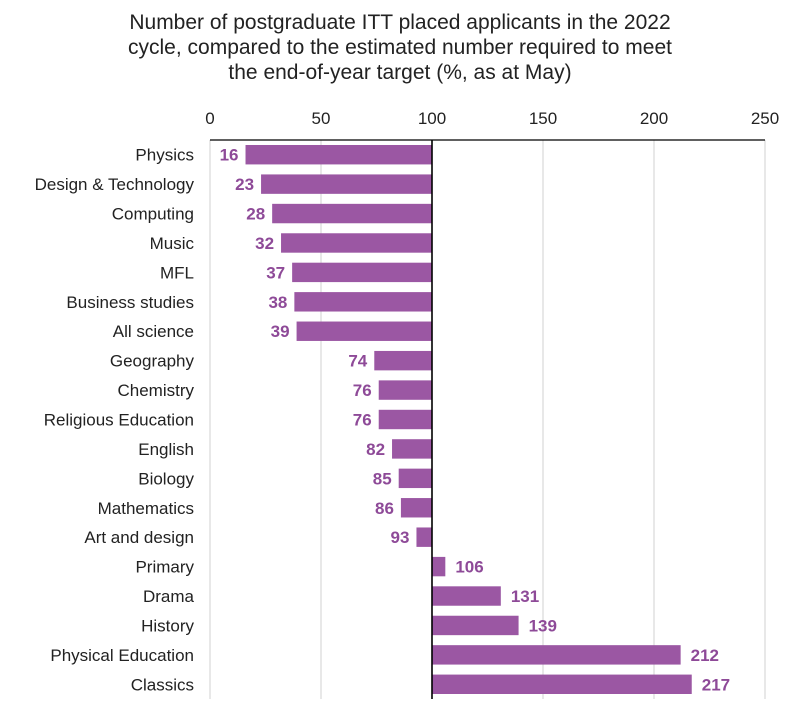 The image size is (800, 718). I want to click on category-label-5: Business studies, so click(130, 302).